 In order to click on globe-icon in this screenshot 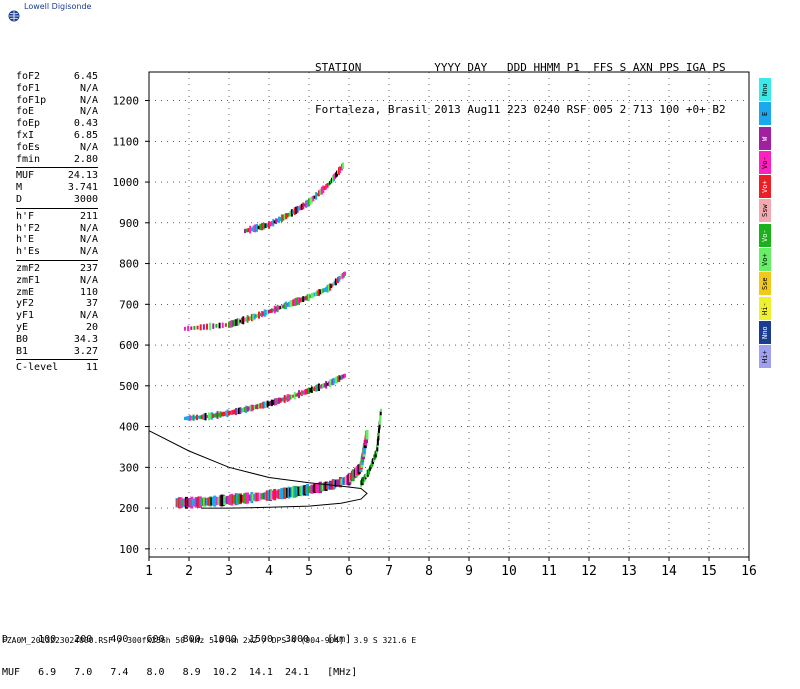, I will do `click(14, 16)`.